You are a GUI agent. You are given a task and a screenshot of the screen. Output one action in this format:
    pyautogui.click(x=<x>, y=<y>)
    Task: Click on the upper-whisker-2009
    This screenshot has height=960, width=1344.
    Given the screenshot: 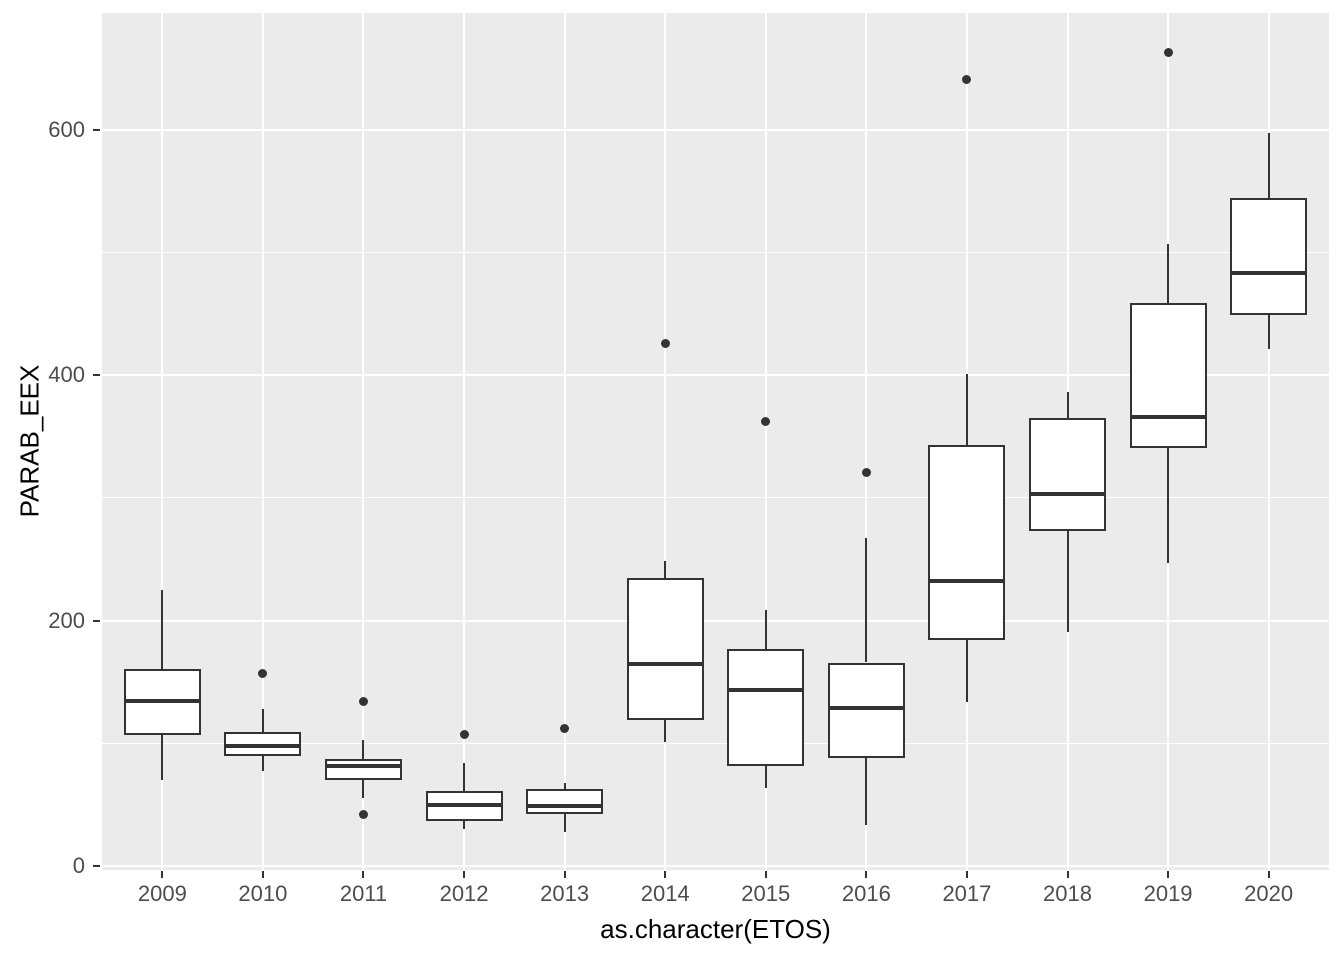 What is the action you would take?
    pyautogui.click(x=162, y=629)
    